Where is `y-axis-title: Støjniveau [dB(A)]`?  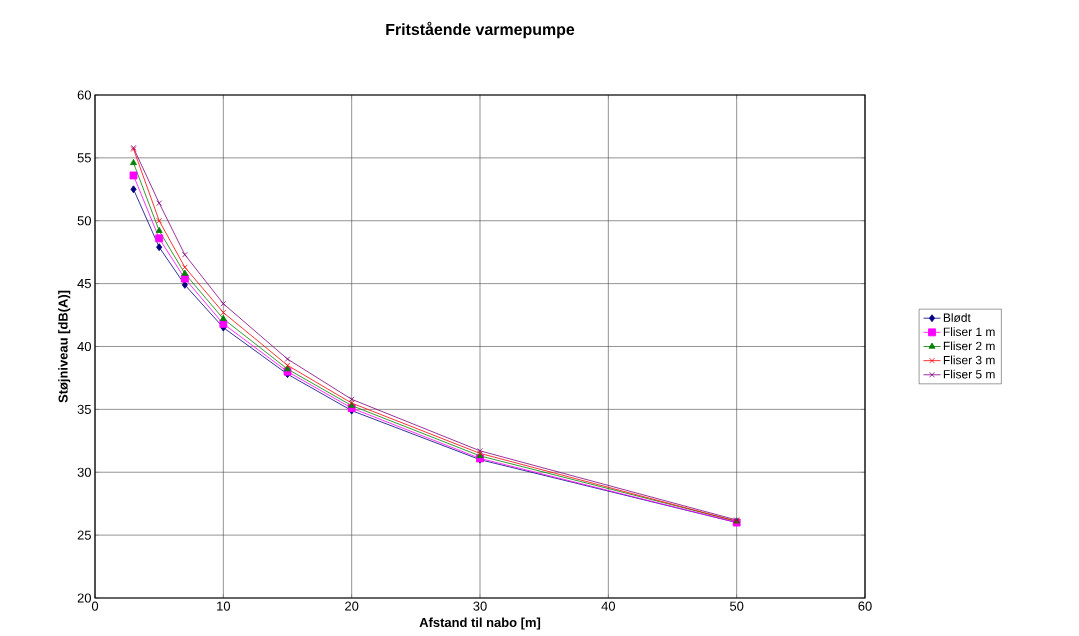
y-axis-title: Støjniveau [dB(A)] is located at coordinates (64, 346).